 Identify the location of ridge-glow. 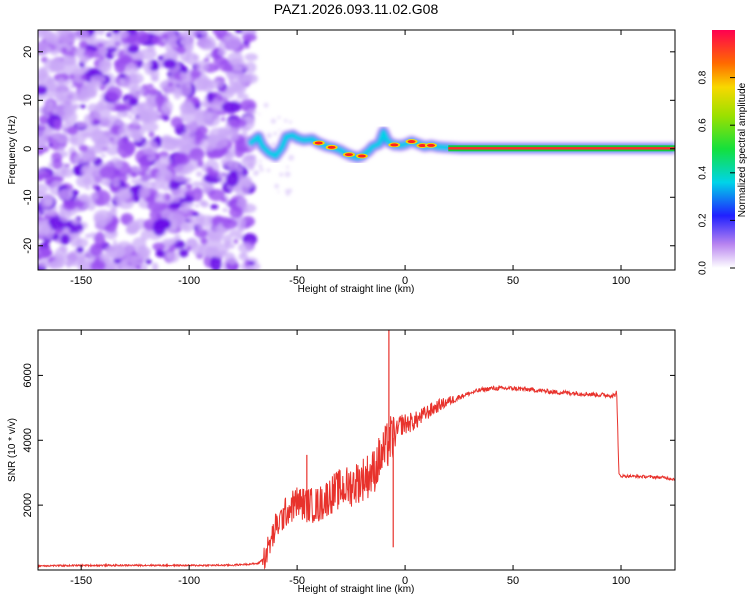
(460, 144).